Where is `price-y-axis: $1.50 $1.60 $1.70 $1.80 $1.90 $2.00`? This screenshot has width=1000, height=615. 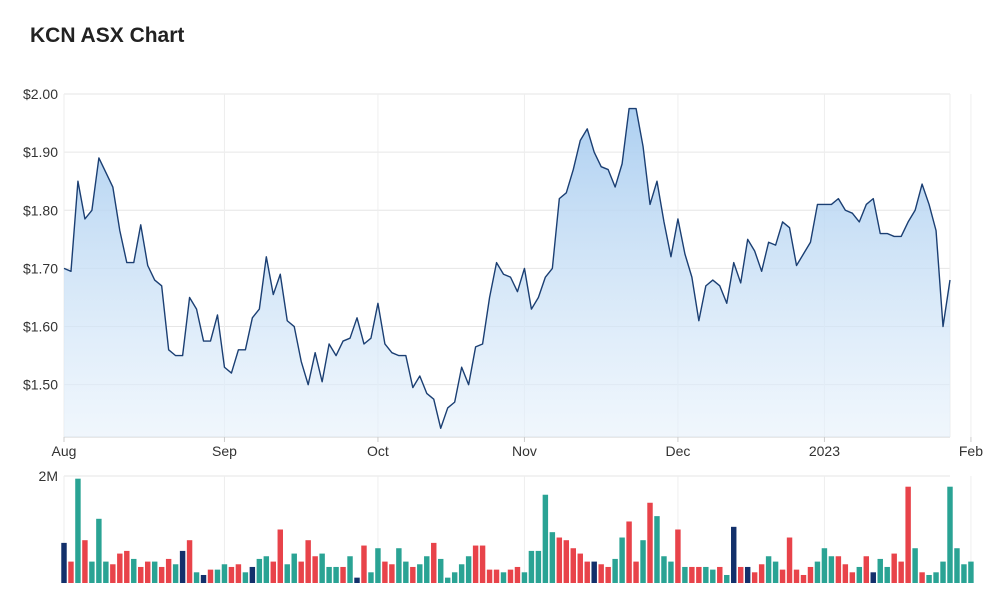 price-y-axis: $1.50 $1.60 $1.70 $1.80 $1.90 $2.00 is located at coordinates (40, 239).